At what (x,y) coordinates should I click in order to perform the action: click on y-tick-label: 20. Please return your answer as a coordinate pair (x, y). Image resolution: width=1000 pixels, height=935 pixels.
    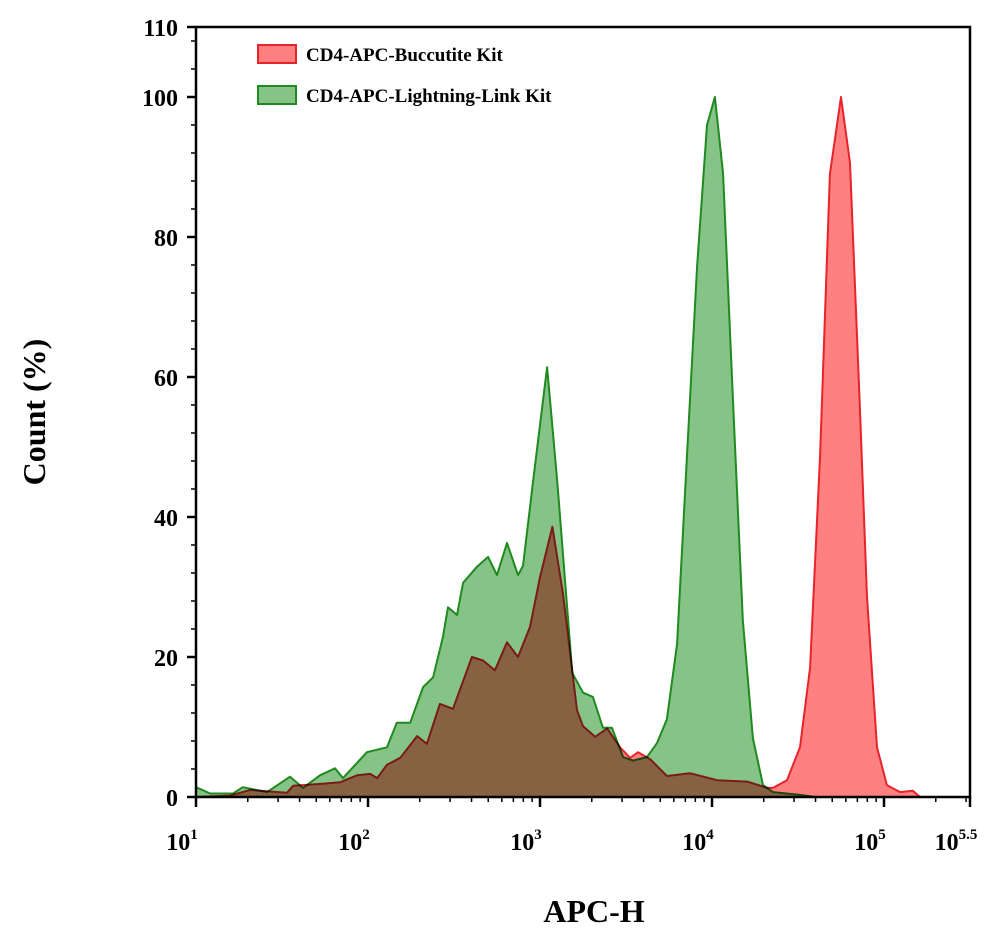
    Looking at the image, I should click on (166, 659).